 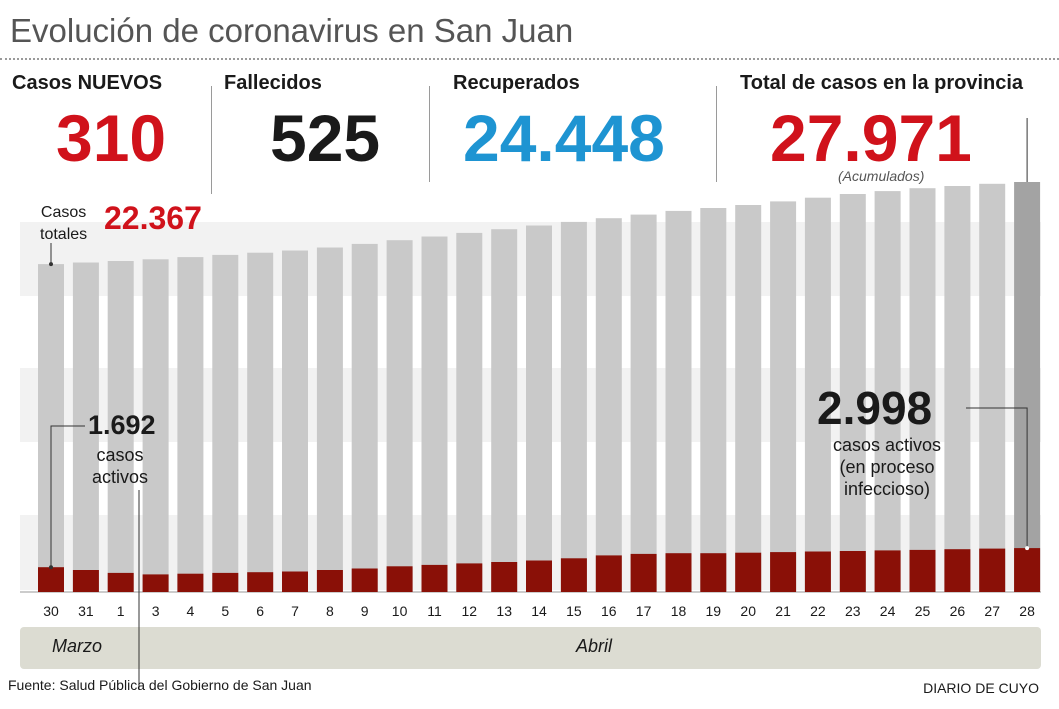 I want to click on stat-fallecidos-value: 525, so click(x=325, y=138).